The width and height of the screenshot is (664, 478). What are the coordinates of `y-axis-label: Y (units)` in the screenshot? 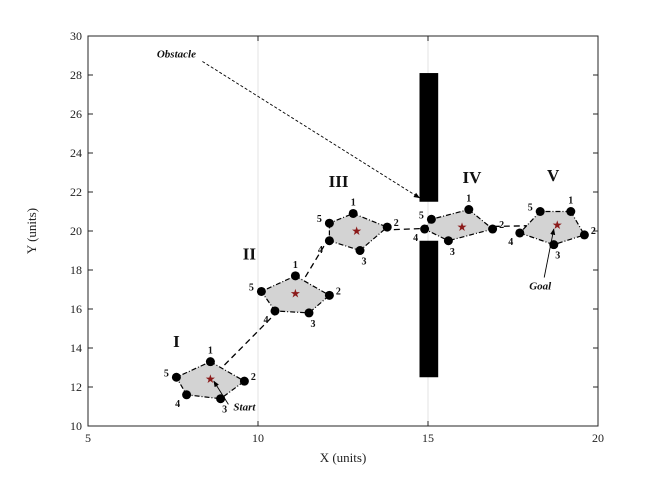 It's located at (31, 231).